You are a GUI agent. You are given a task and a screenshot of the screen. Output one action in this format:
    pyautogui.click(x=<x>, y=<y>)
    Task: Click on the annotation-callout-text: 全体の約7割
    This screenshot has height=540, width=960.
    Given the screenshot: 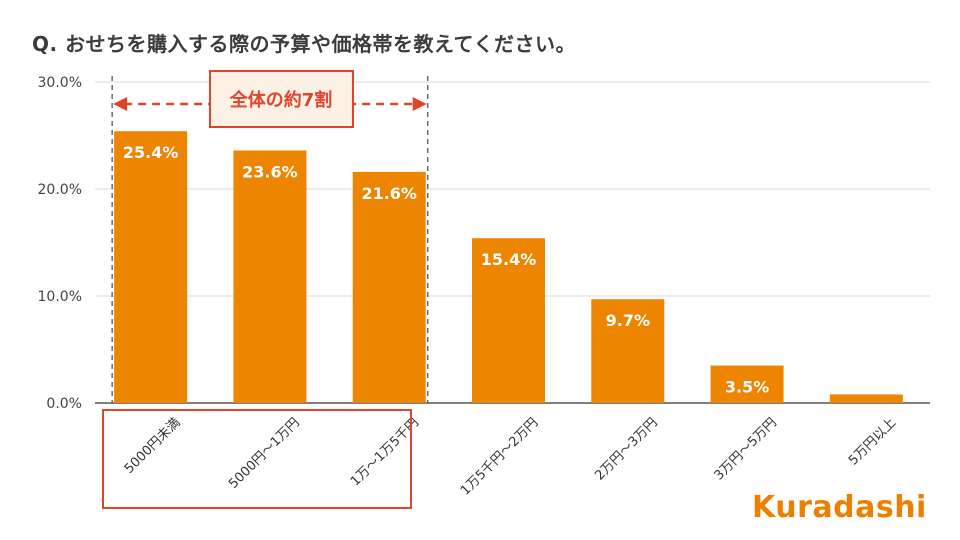 What is the action you would take?
    pyautogui.click(x=281, y=100)
    